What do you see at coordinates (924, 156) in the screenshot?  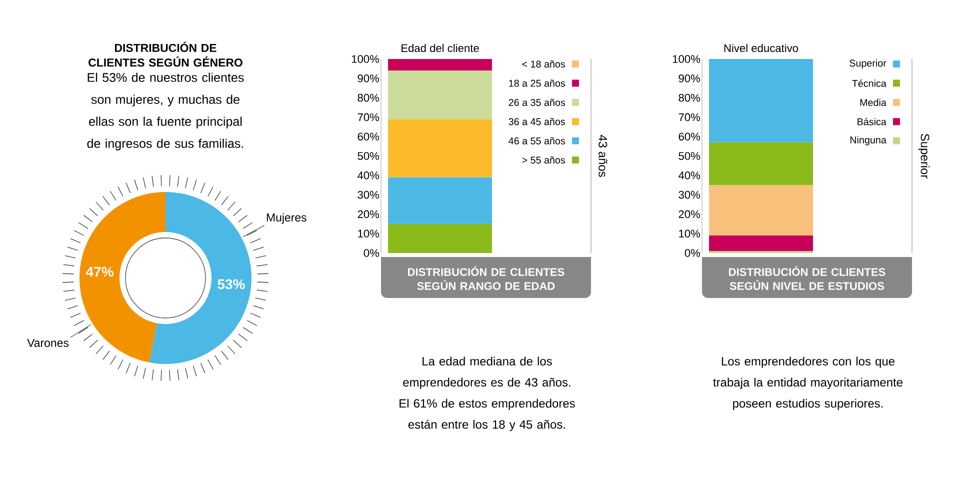 I see `text: Superior` at bounding box center [924, 156].